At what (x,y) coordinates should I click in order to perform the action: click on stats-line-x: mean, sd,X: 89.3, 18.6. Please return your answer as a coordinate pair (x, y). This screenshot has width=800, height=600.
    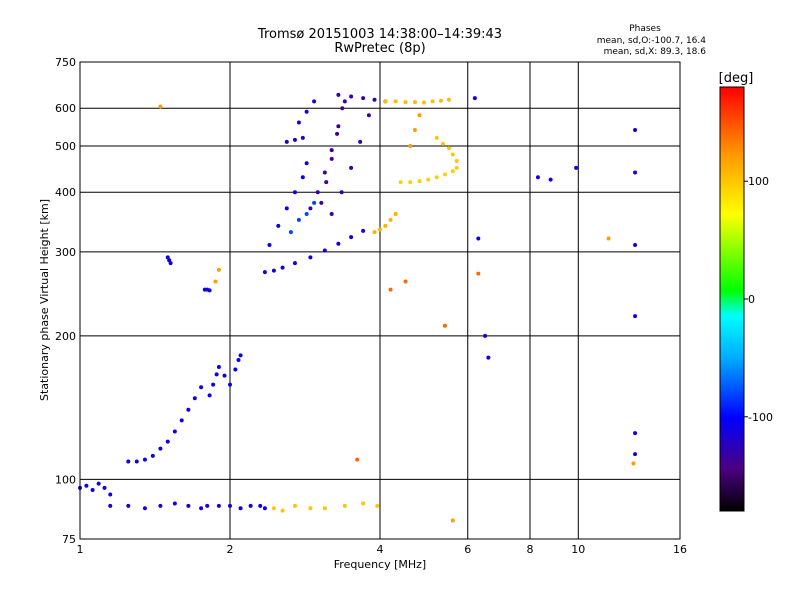
    Looking at the image, I should click on (655, 52).